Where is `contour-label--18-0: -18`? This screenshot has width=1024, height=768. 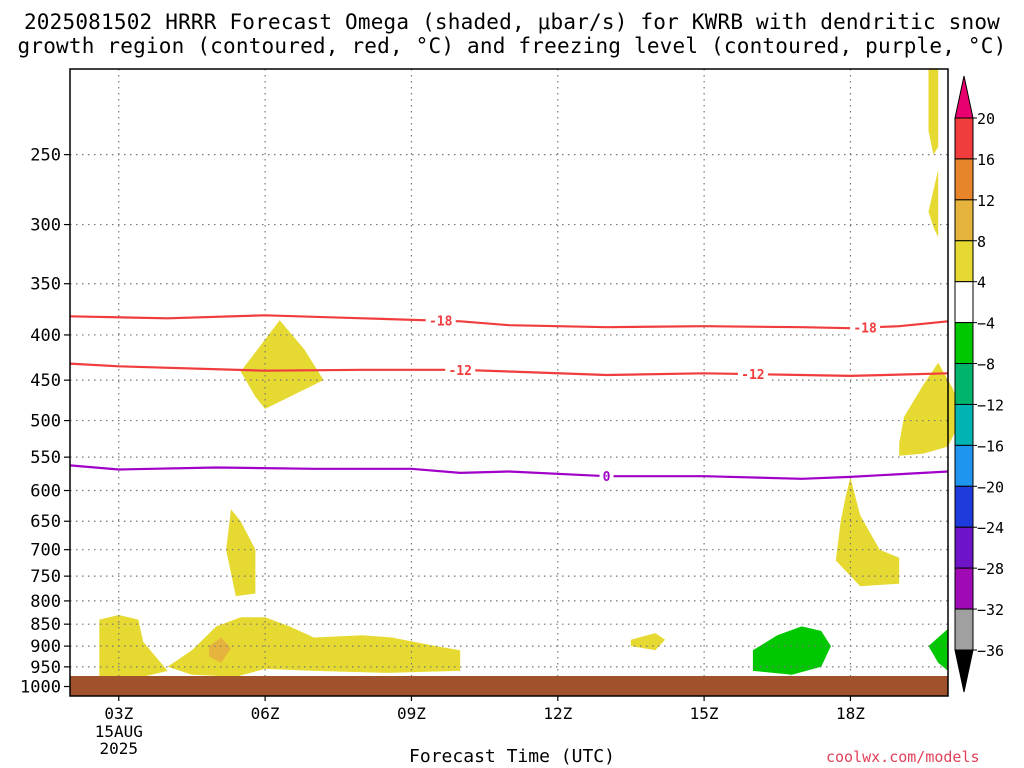 contour-label--18-0: -18 is located at coordinates (441, 322).